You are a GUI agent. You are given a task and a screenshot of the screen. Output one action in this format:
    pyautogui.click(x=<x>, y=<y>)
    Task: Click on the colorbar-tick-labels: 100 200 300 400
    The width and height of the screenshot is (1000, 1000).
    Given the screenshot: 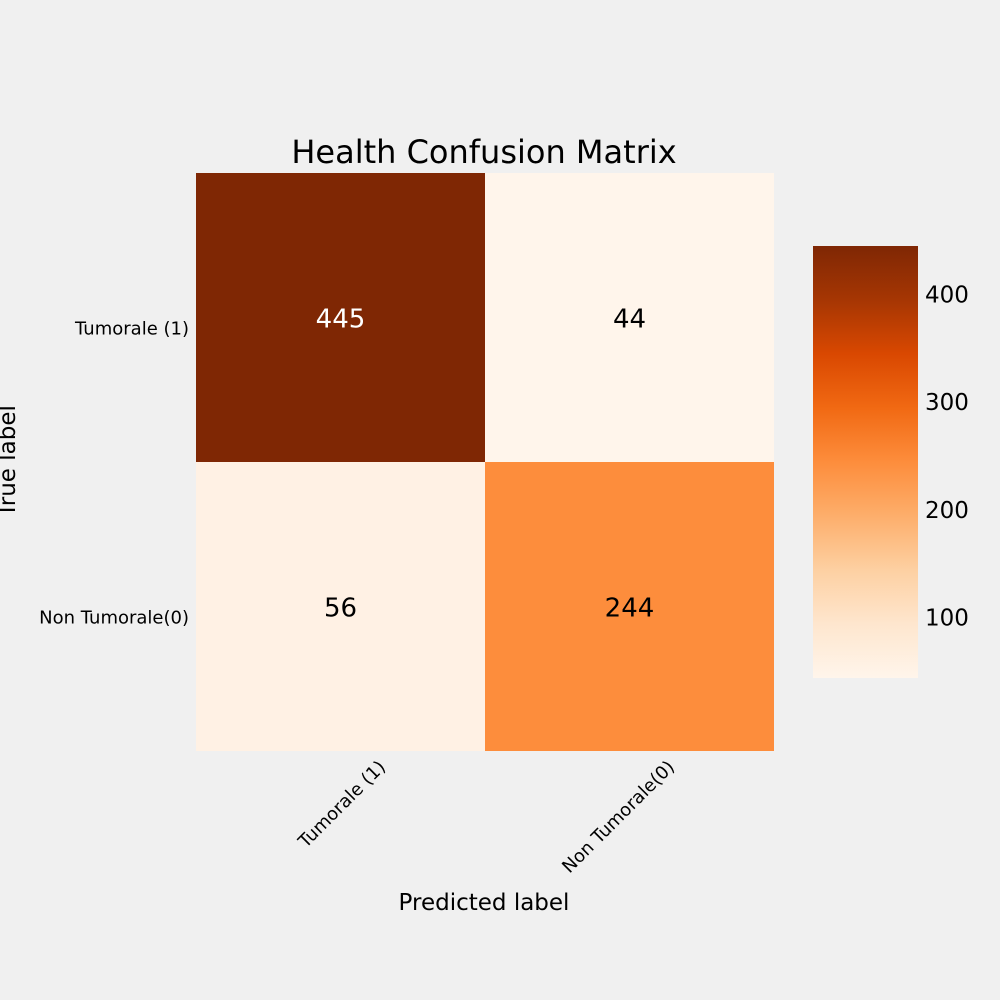 What is the action you would take?
    pyautogui.click(x=947, y=456)
    